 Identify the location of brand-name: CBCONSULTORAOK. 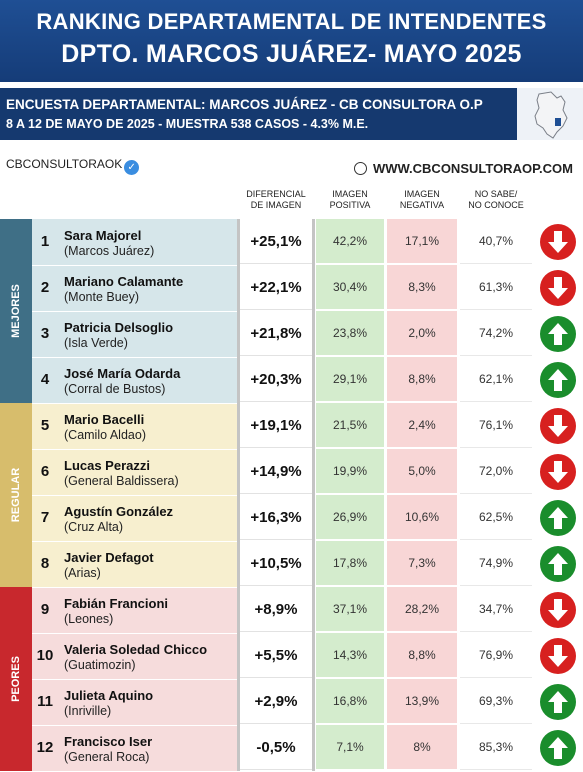
(64, 164).